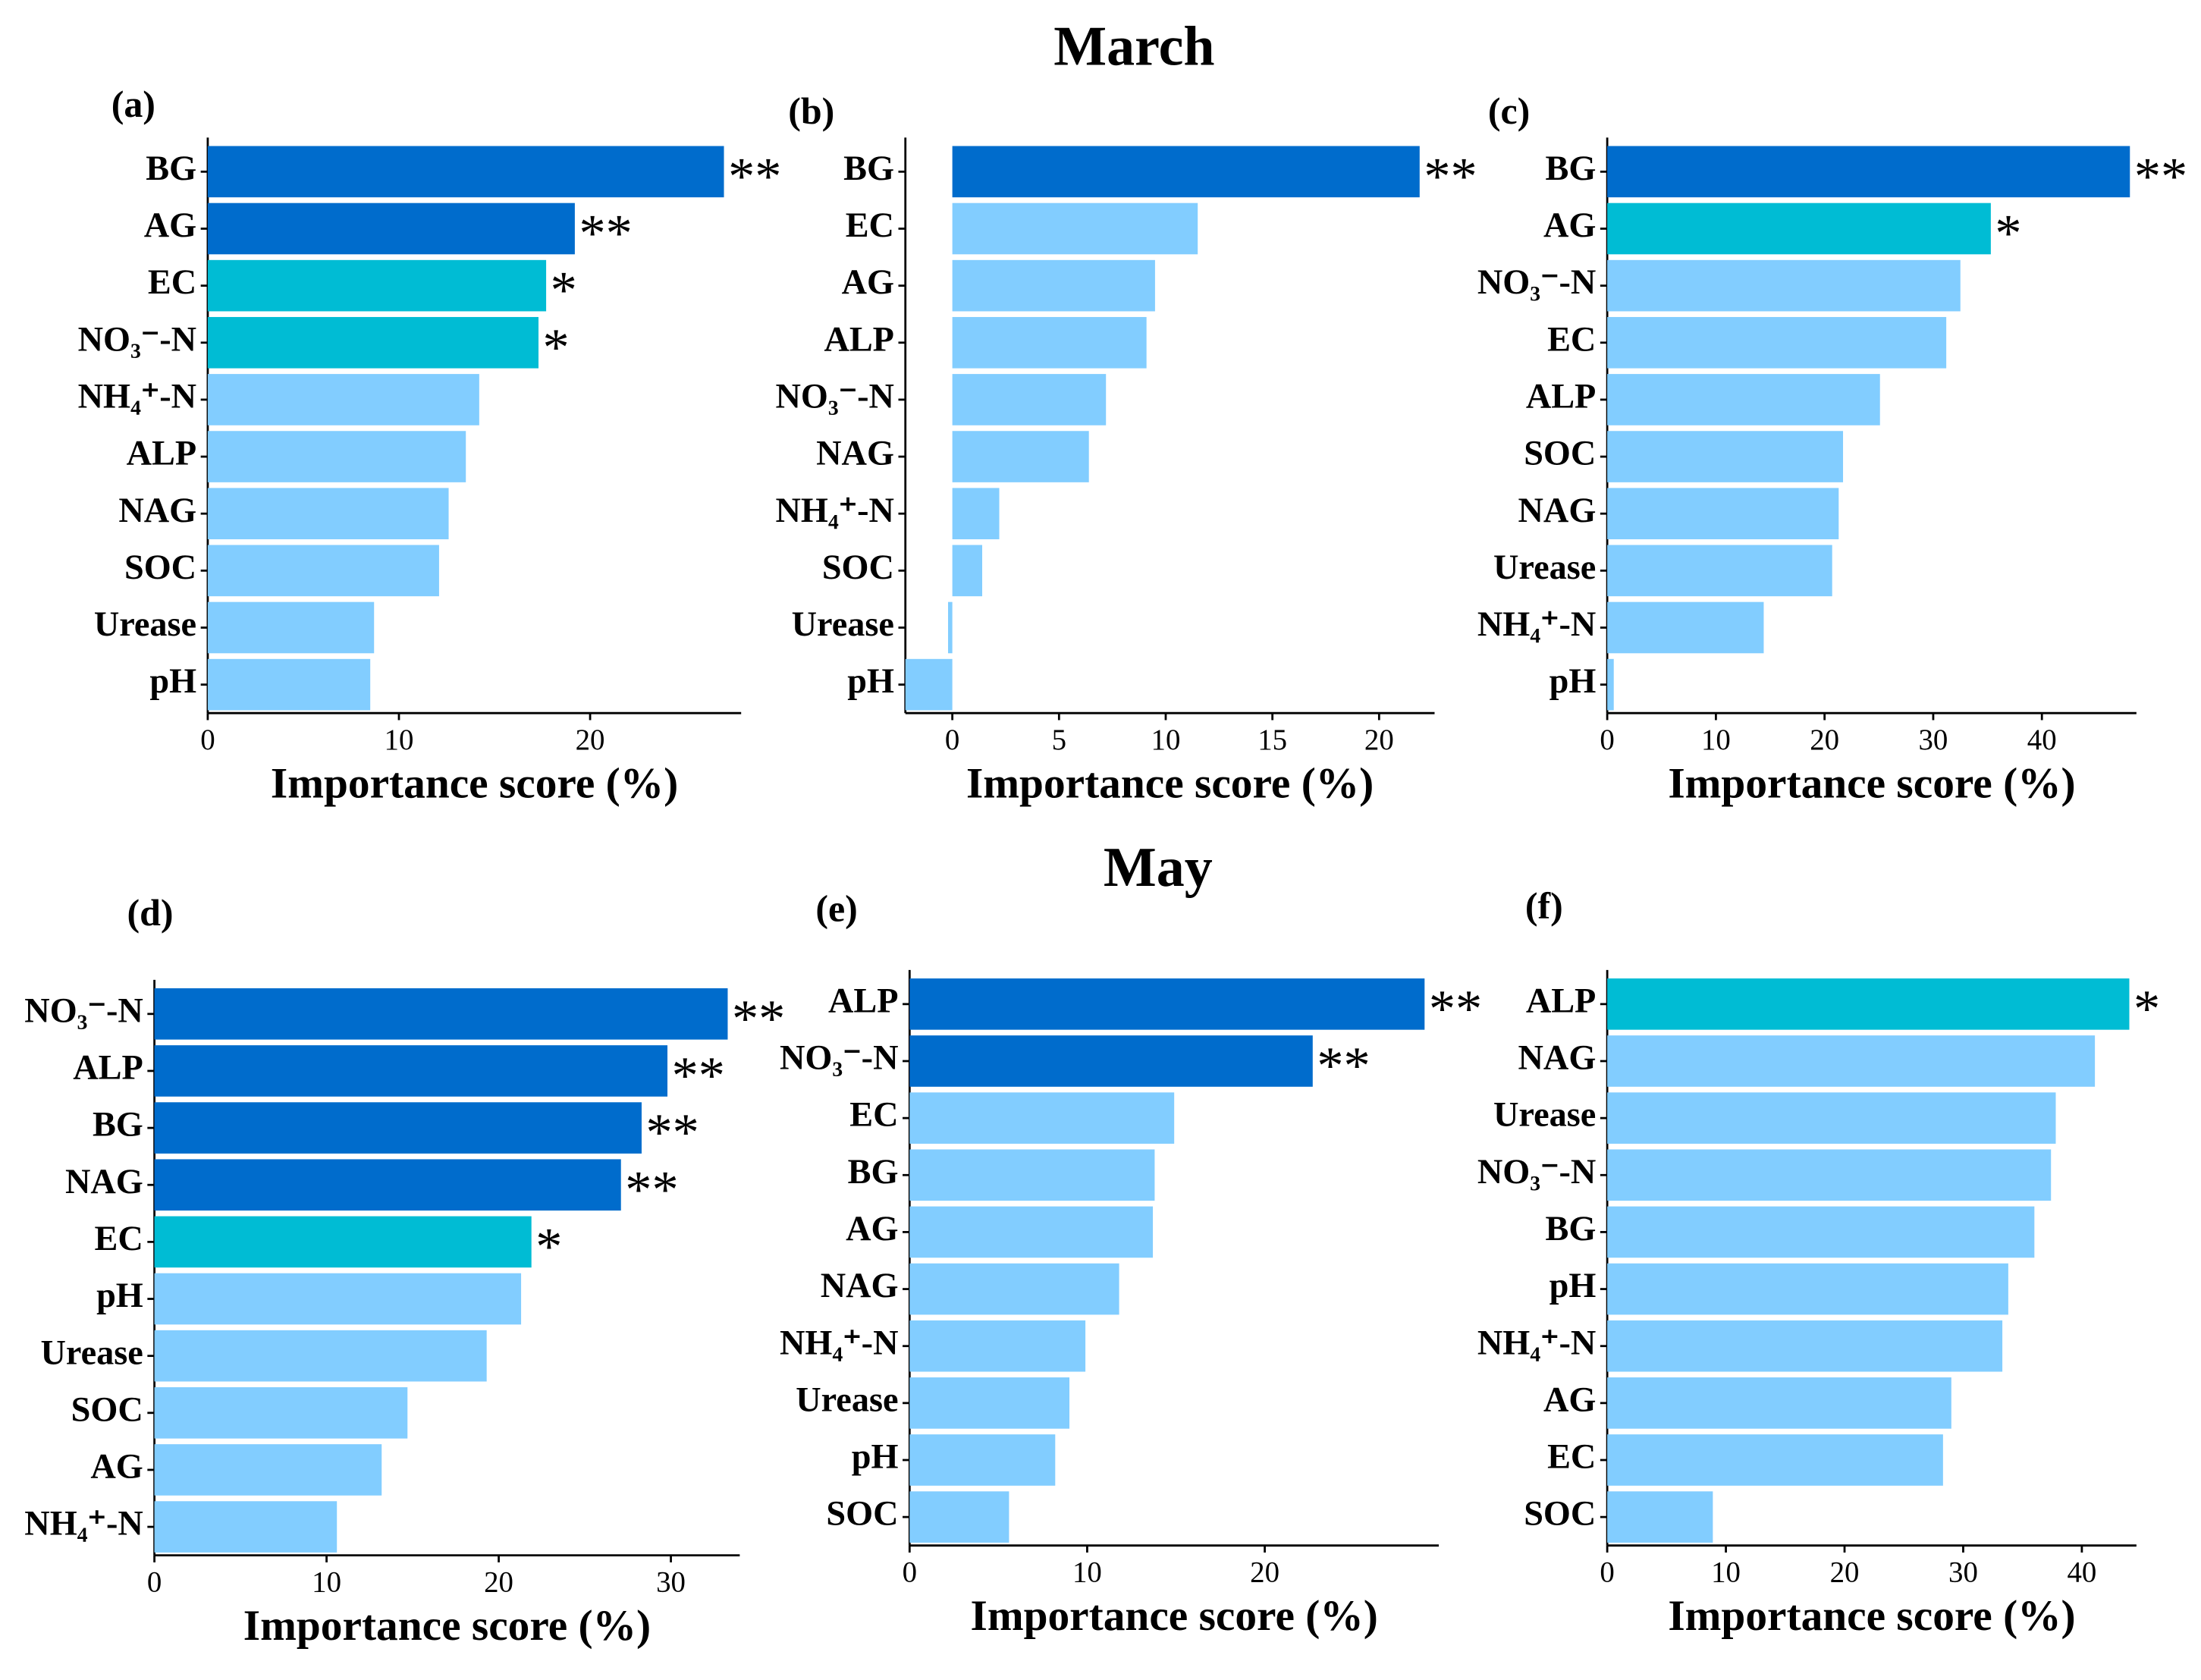 Image resolution: width=2201 pixels, height=1680 pixels. I want to click on panel-label: (a), so click(133, 104).